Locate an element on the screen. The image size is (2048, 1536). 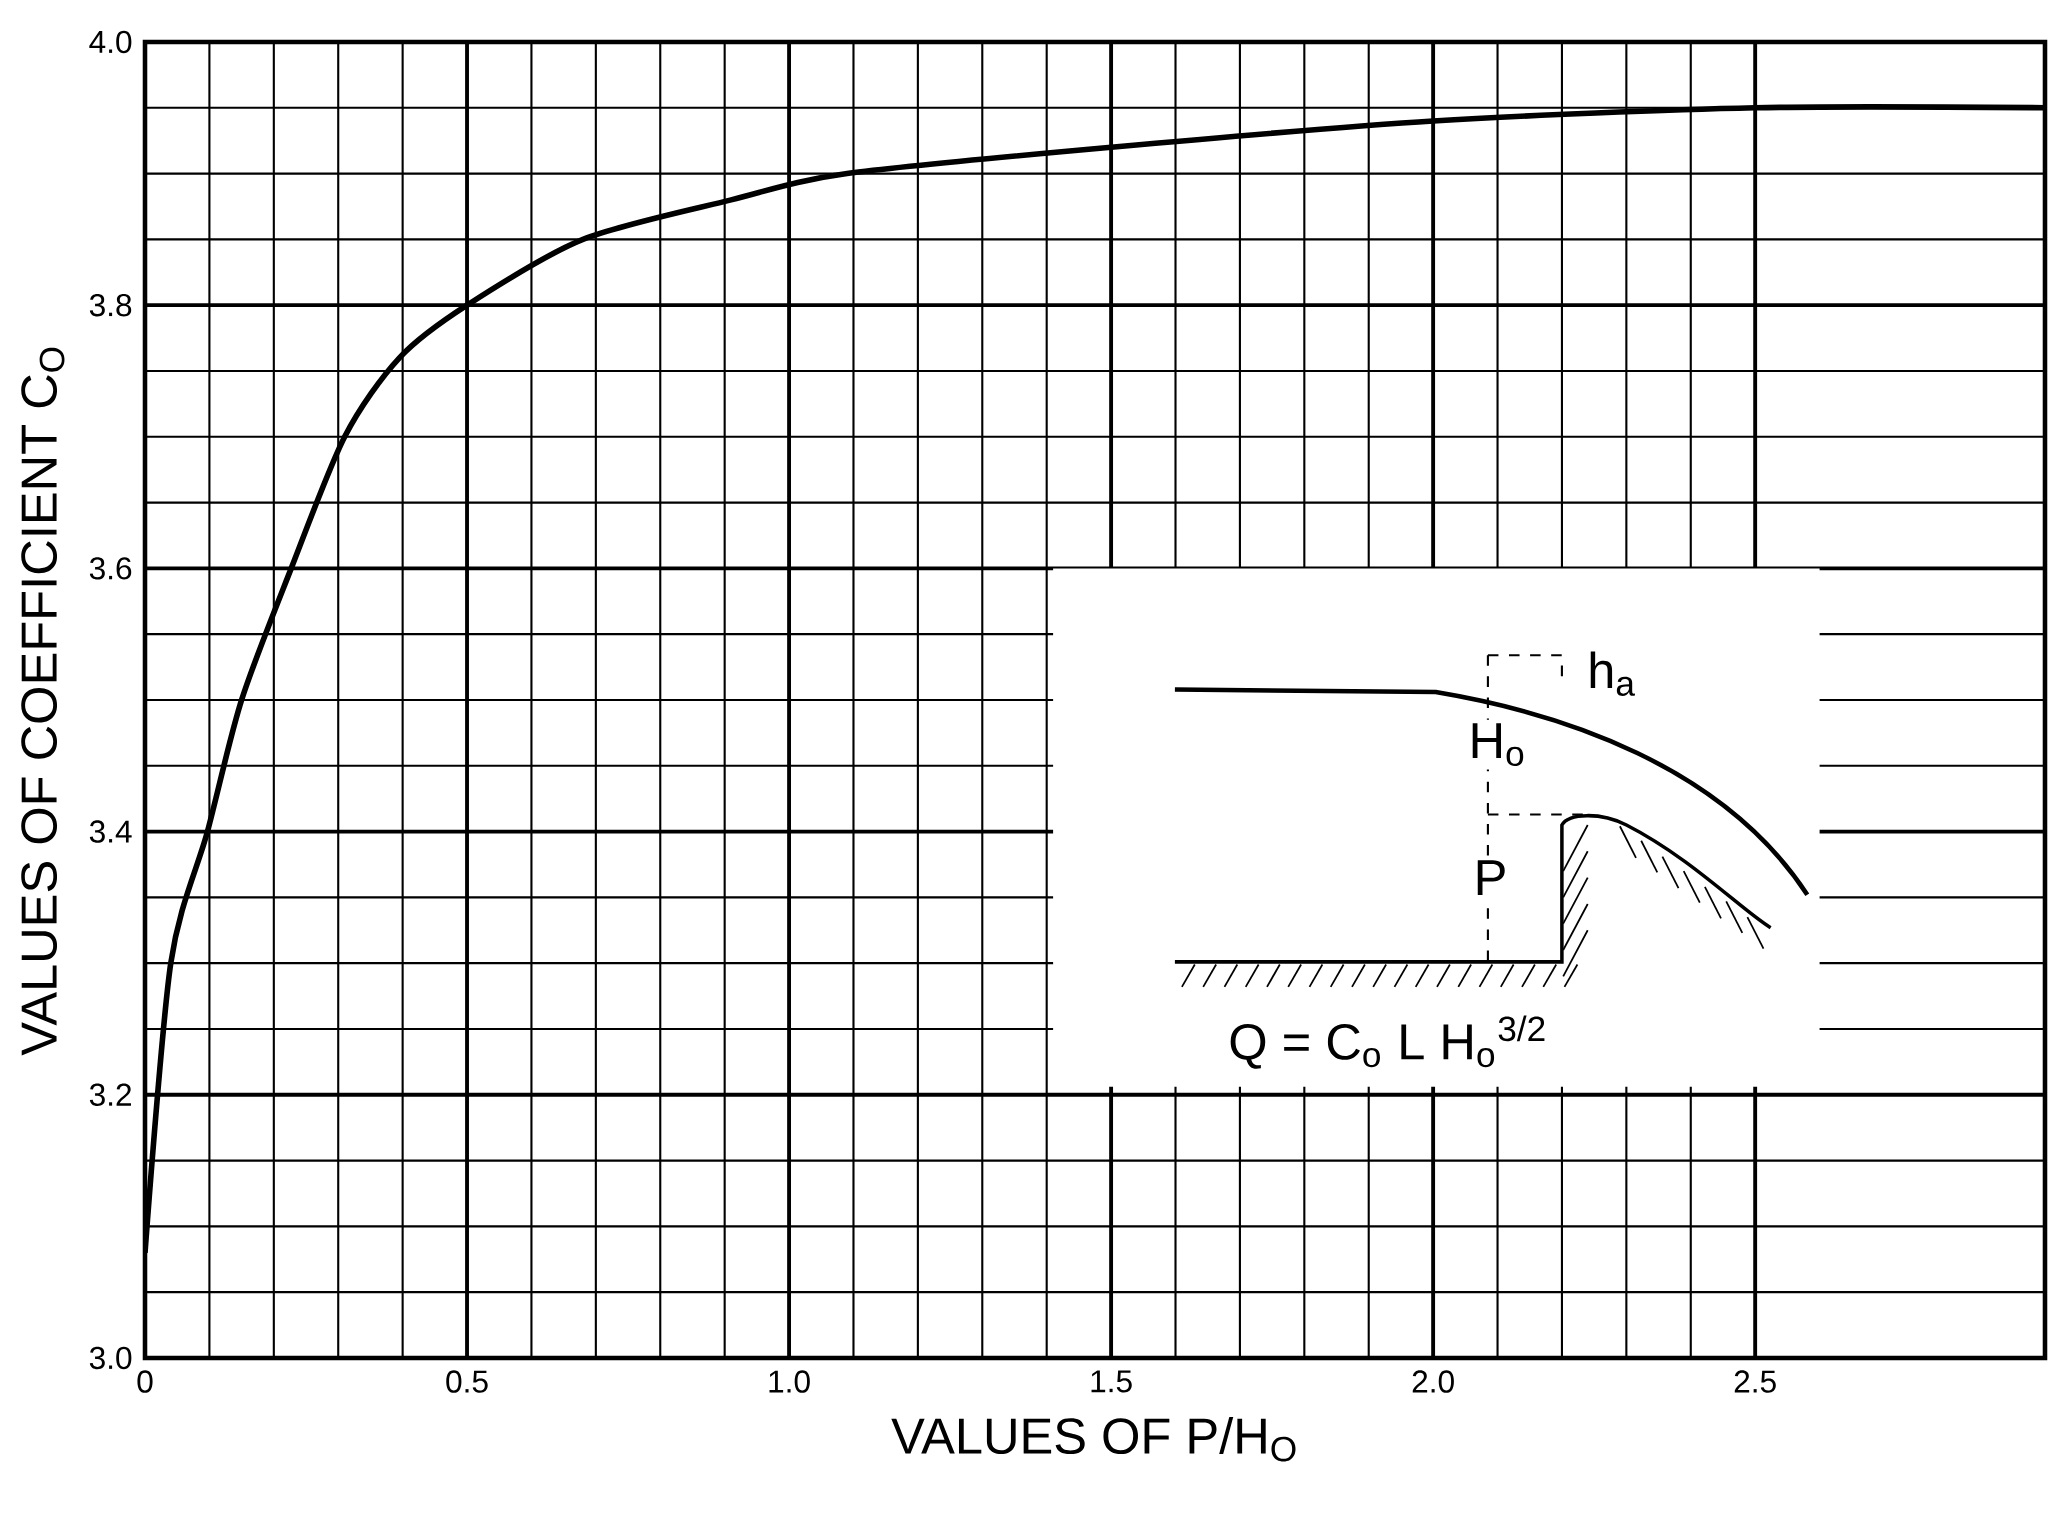
x-tick-label: 2.5 is located at coordinates (1755, 1381).